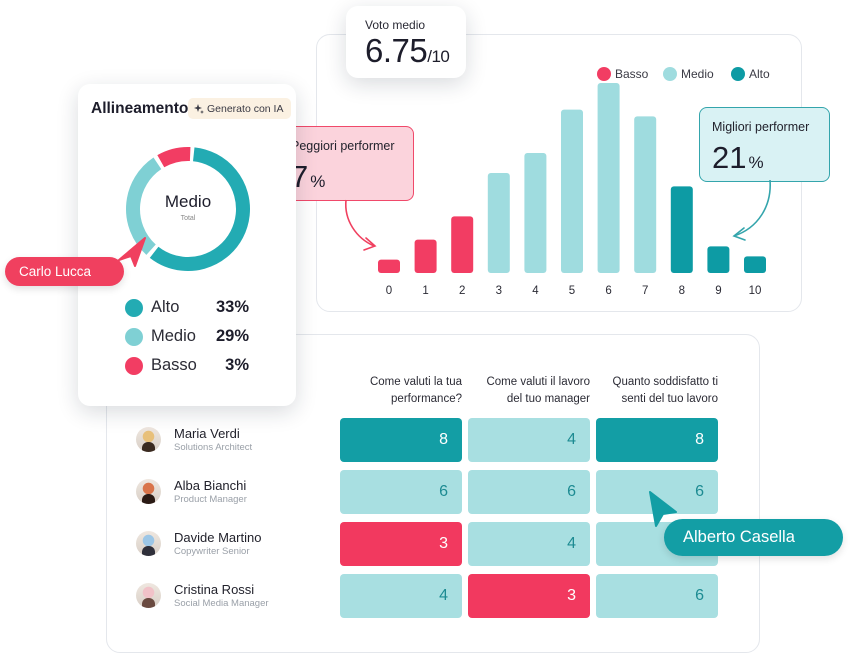 This screenshot has height=653, width=850. Describe the element at coordinates (665, 382) in the screenshot. I see `column-header-line: Quanto soddisfatto ti` at that location.